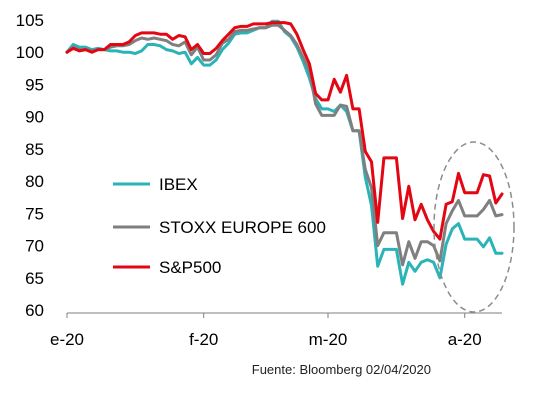 The width and height of the screenshot is (535, 417). I want to click on x-tick-label: m-20, so click(328, 339).